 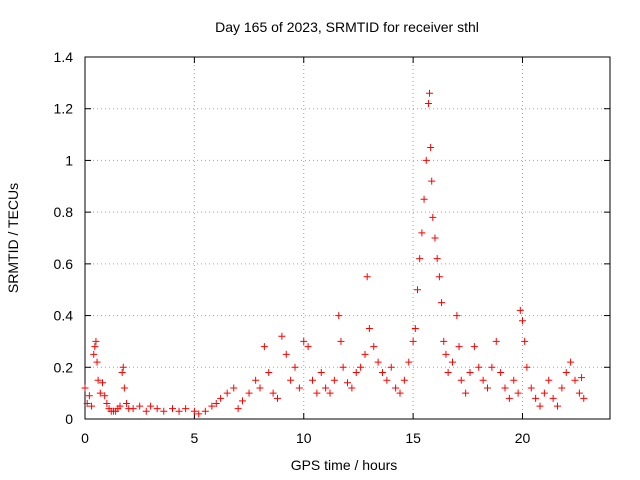 I want to click on y-axis-label: SRMTID / TECUs, so click(x=13, y=238).